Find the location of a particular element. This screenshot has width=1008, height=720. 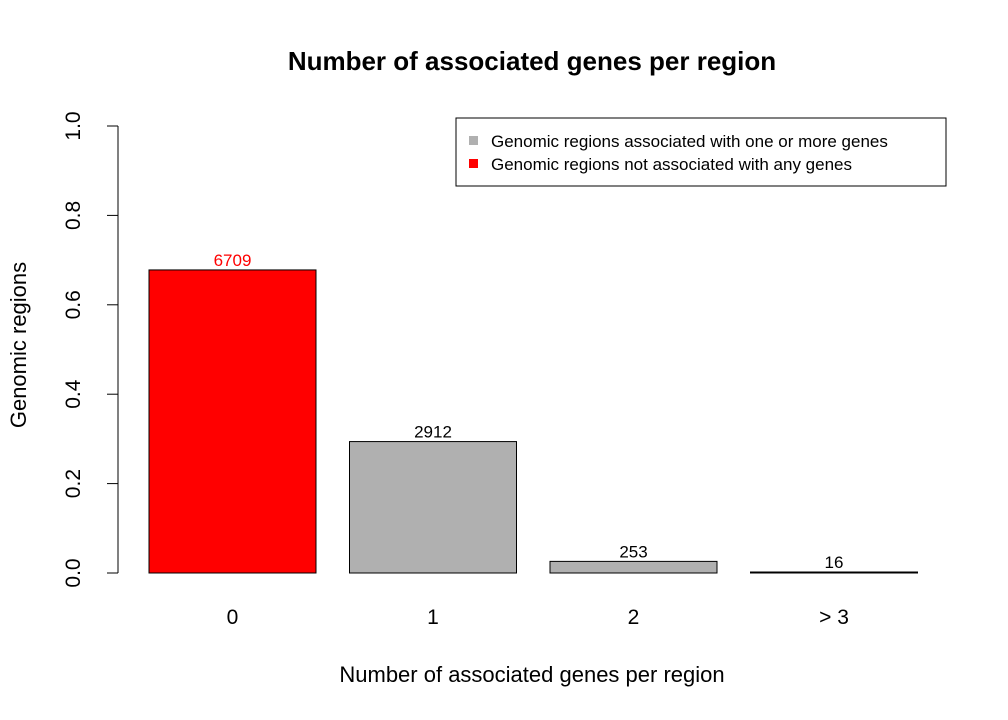

y-axis: 0.0 0.2 0.4 0.6 0.8 1.0 is located at coordinates (90, 349).